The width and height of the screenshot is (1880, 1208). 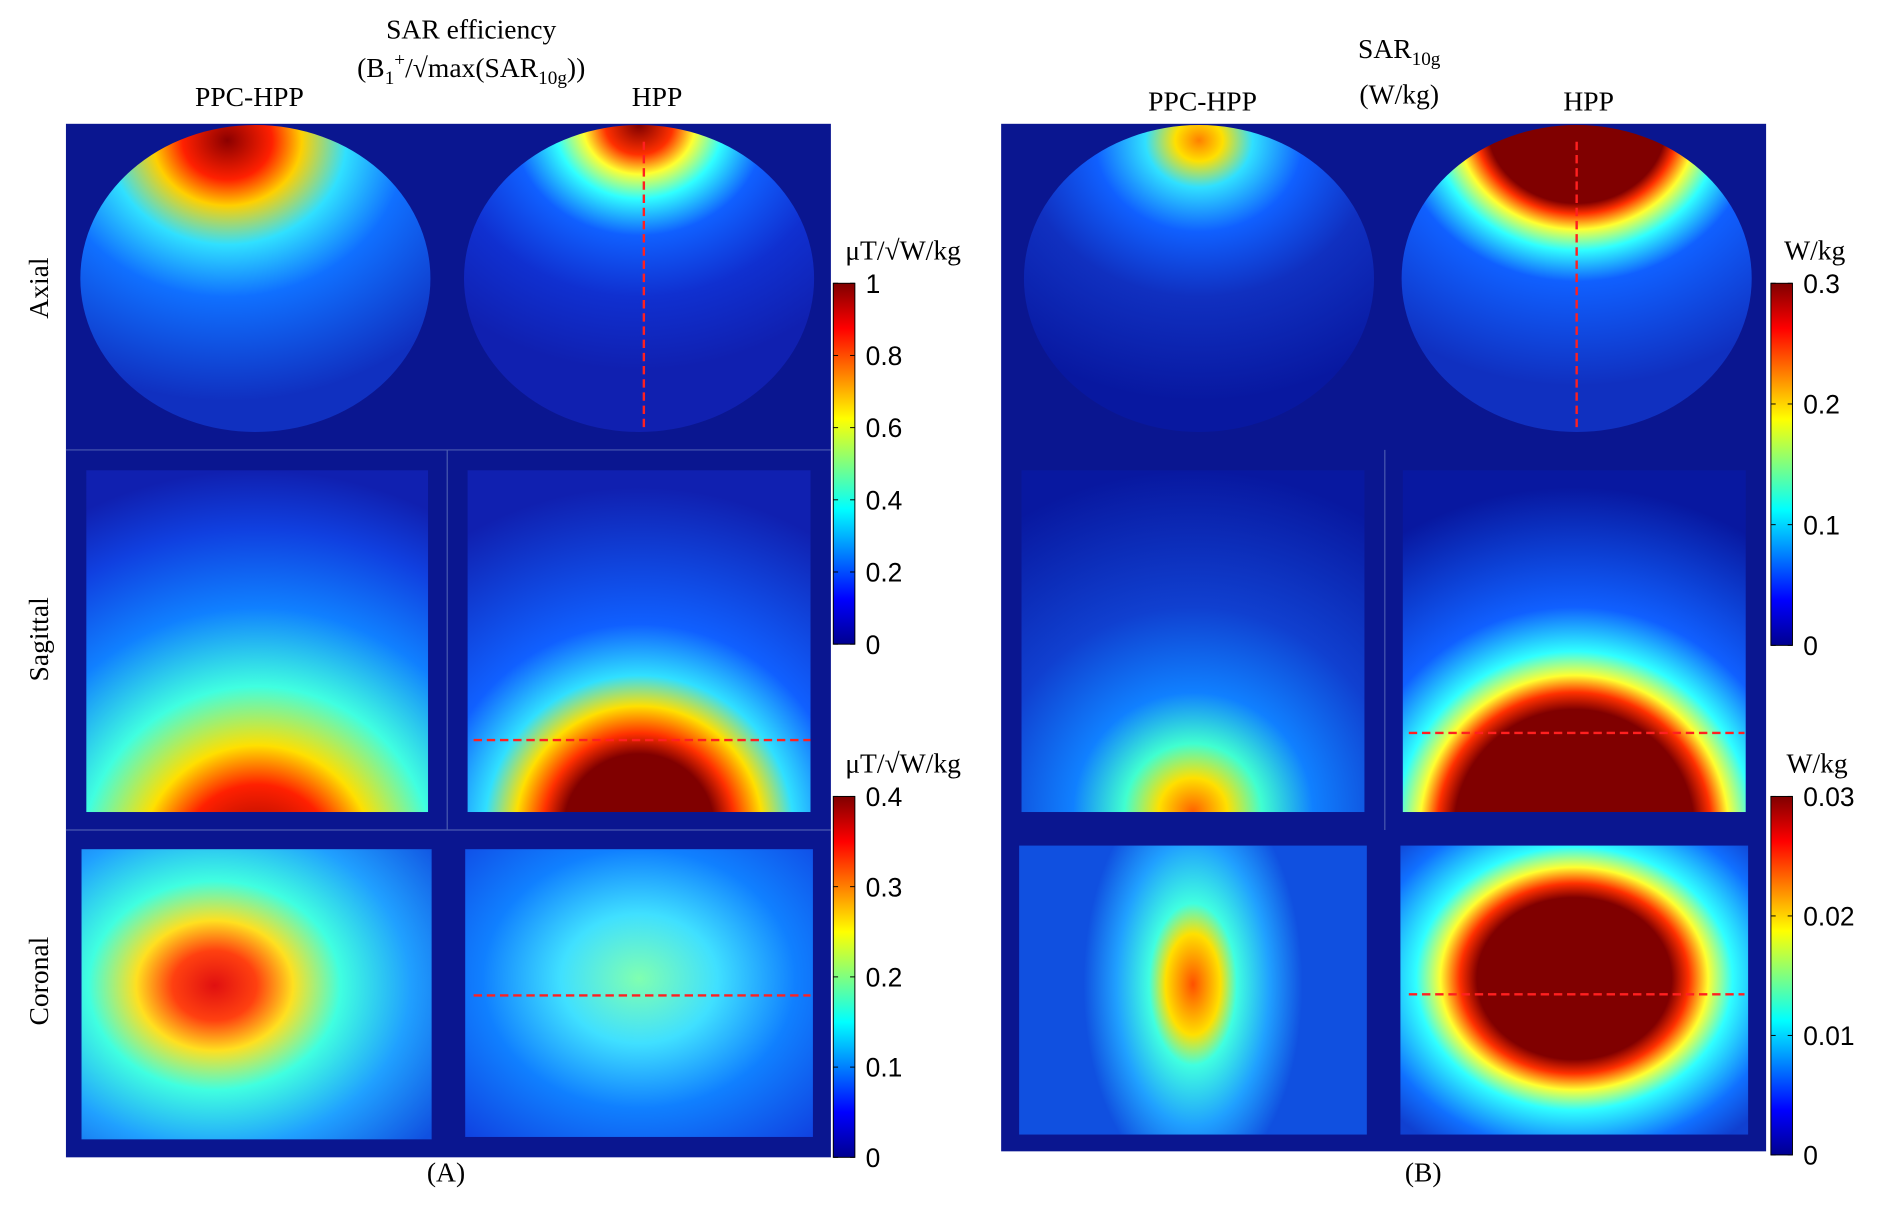 I want to click on formula-part: /√max(SAR, so click(x=472, y=67).